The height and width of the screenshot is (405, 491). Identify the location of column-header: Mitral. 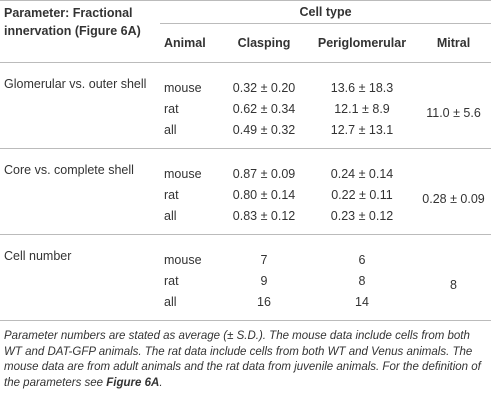
(453, 43).